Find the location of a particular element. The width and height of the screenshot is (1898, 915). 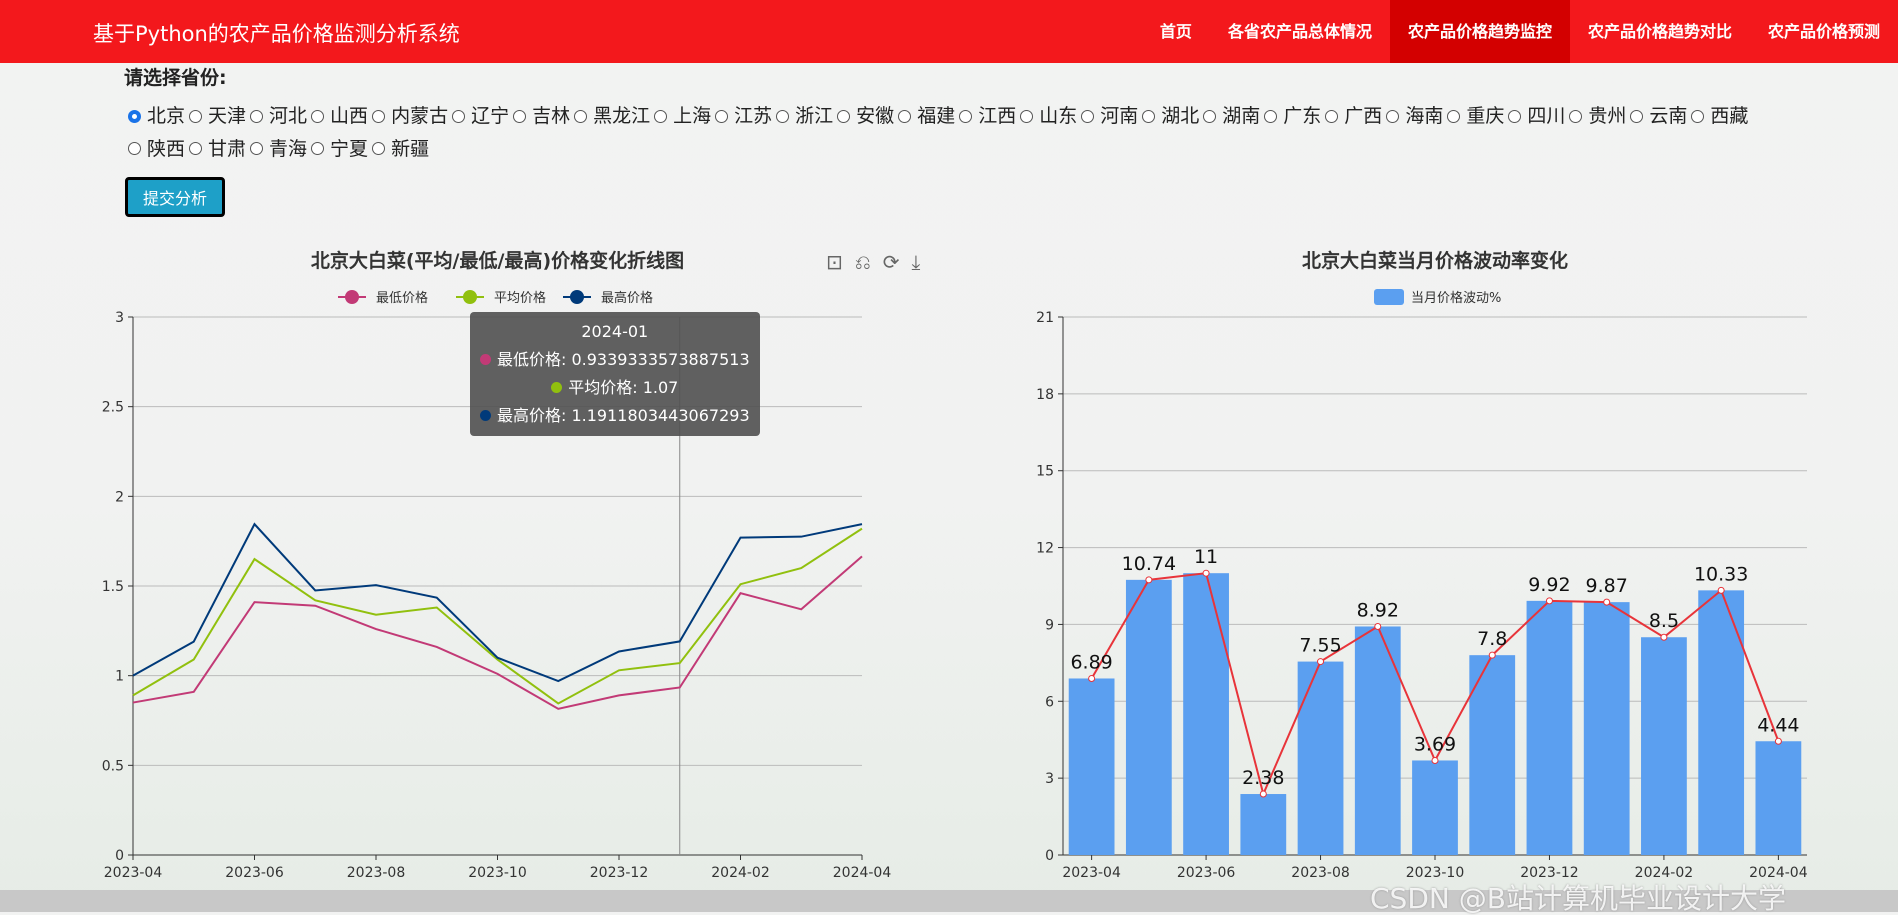

province-radio: 陕西 is located at coordinates (156, 149).